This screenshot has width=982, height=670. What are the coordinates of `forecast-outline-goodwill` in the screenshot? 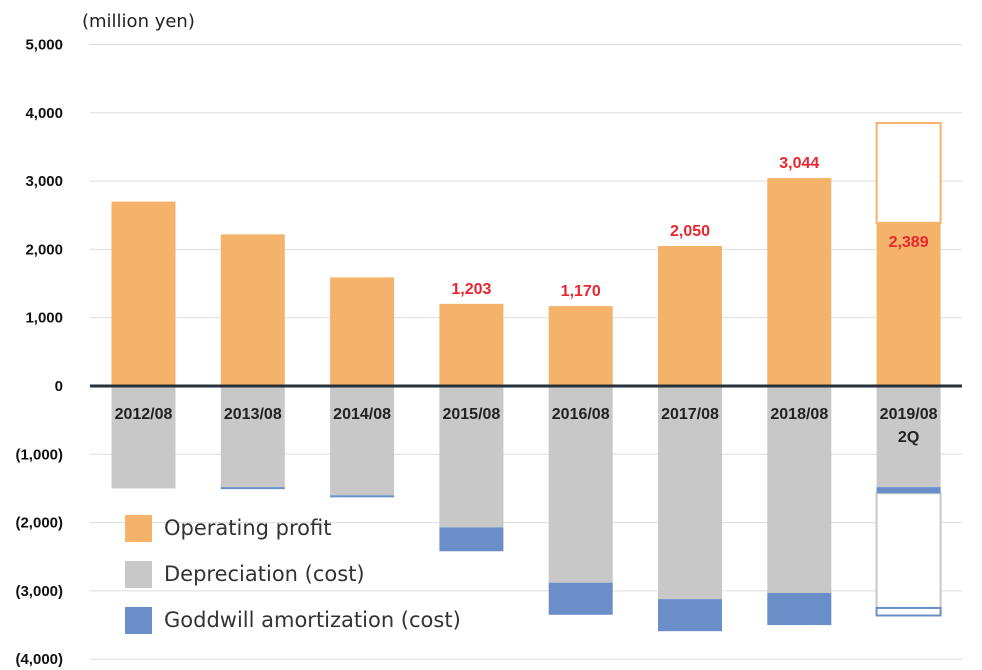 It's located at (908, 611).